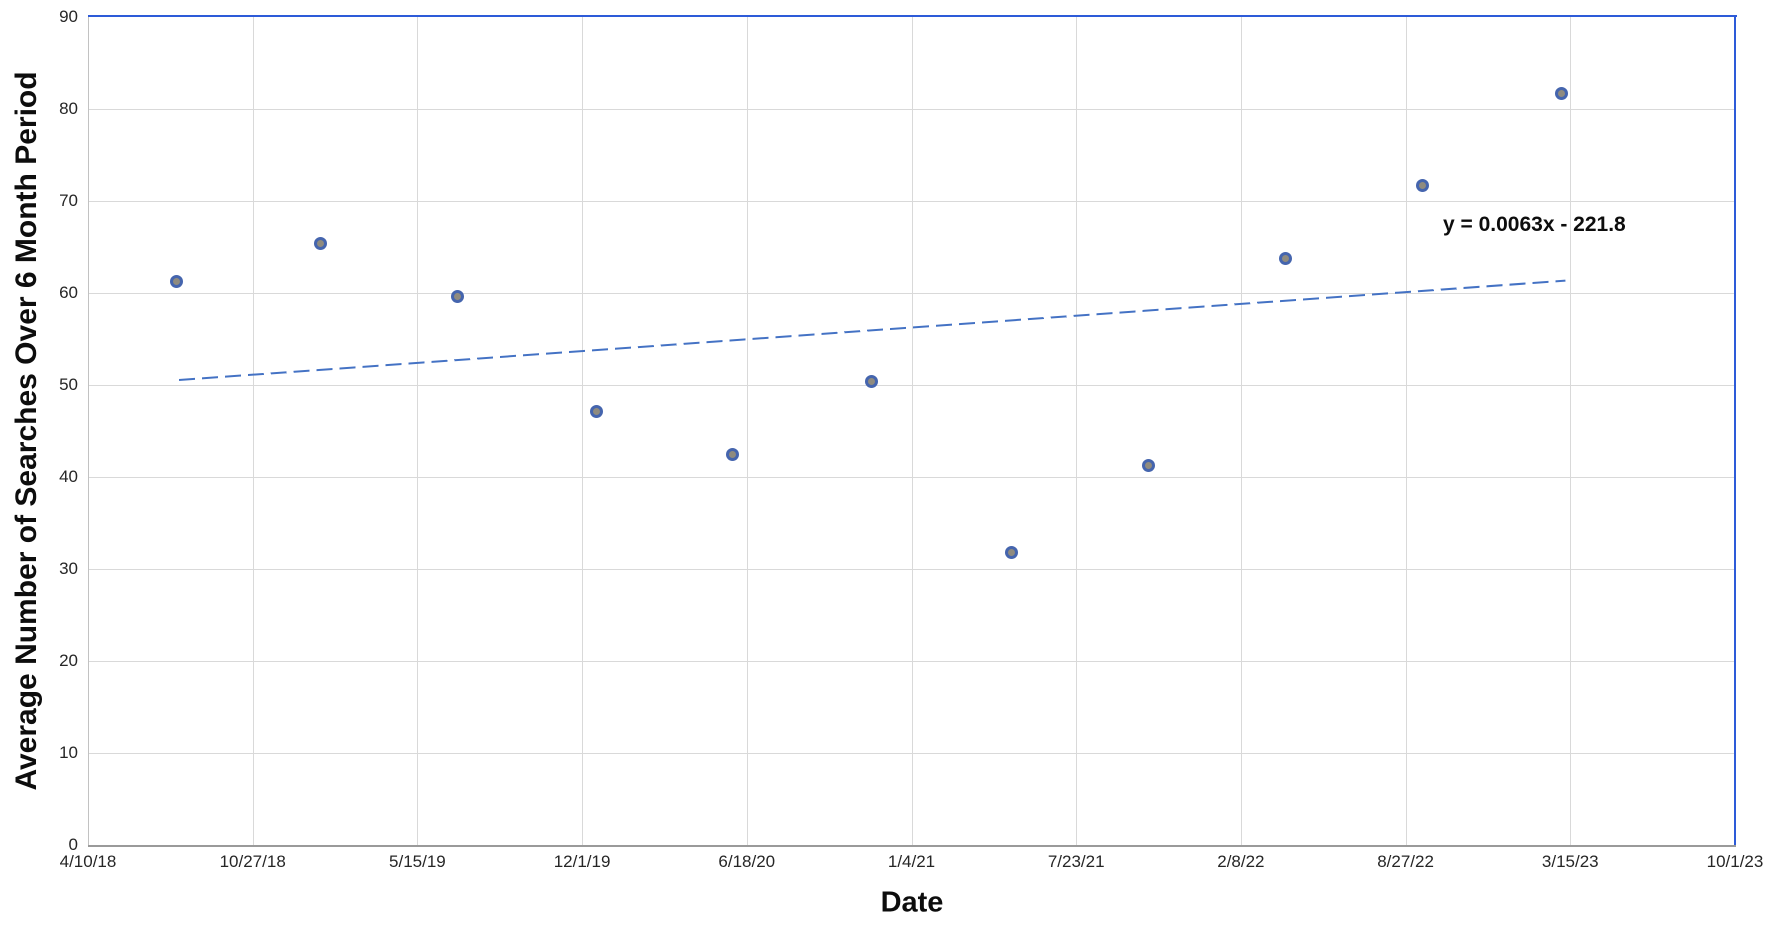 The height and width of the screenshot is (938, 1775). I want to click on x-tick-label: 5/15/19, so click(417, 861).